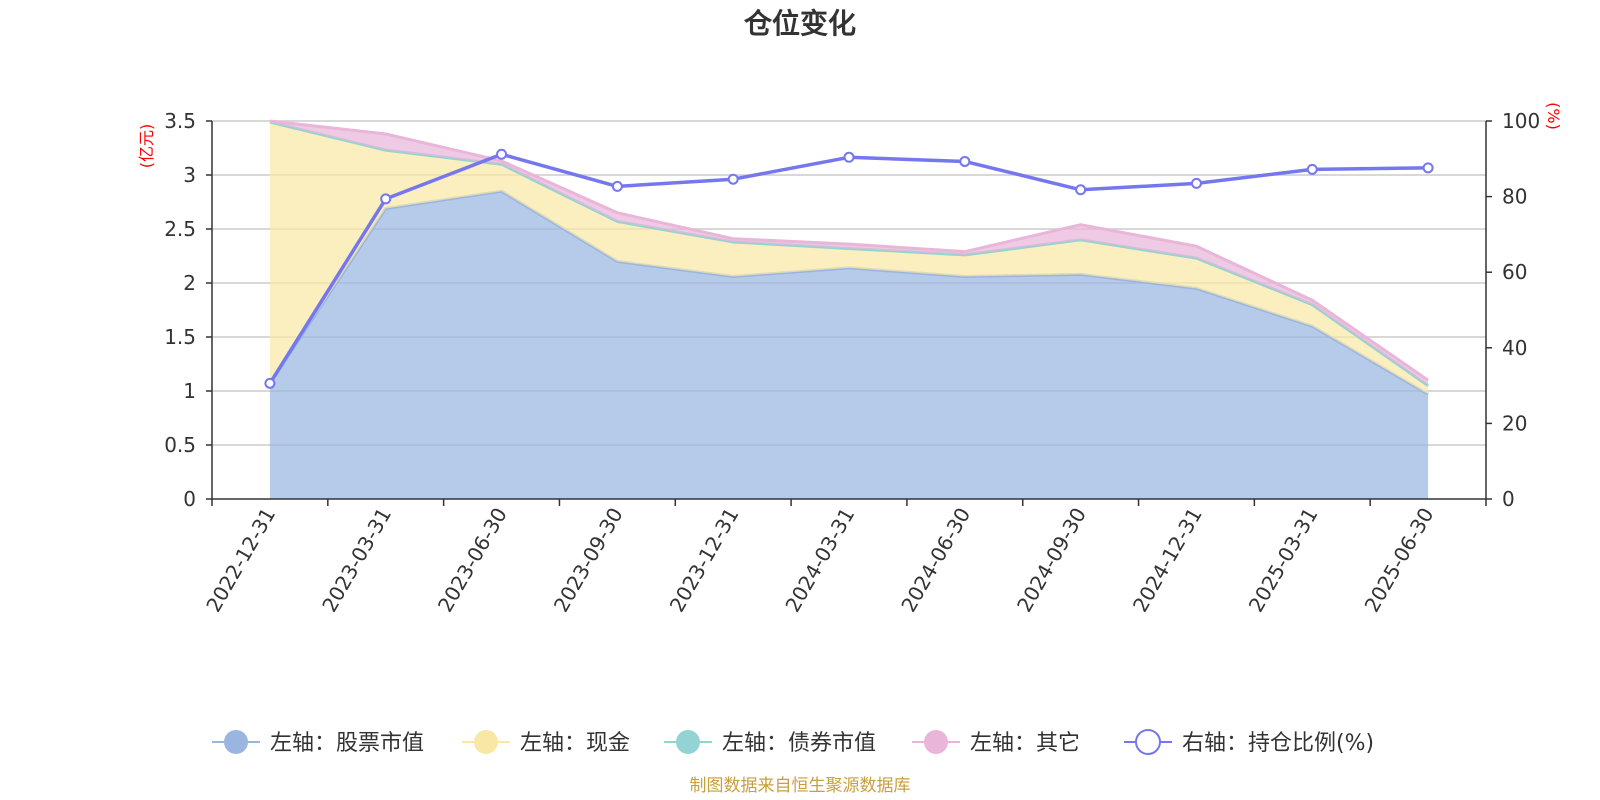 The image size is (1600, 800). I want to click on legend: 左轴：股票市值 左轴：现金 左轴：债券市值 左轴：其它 右轴：持仓比例(%), so click(793, 742).